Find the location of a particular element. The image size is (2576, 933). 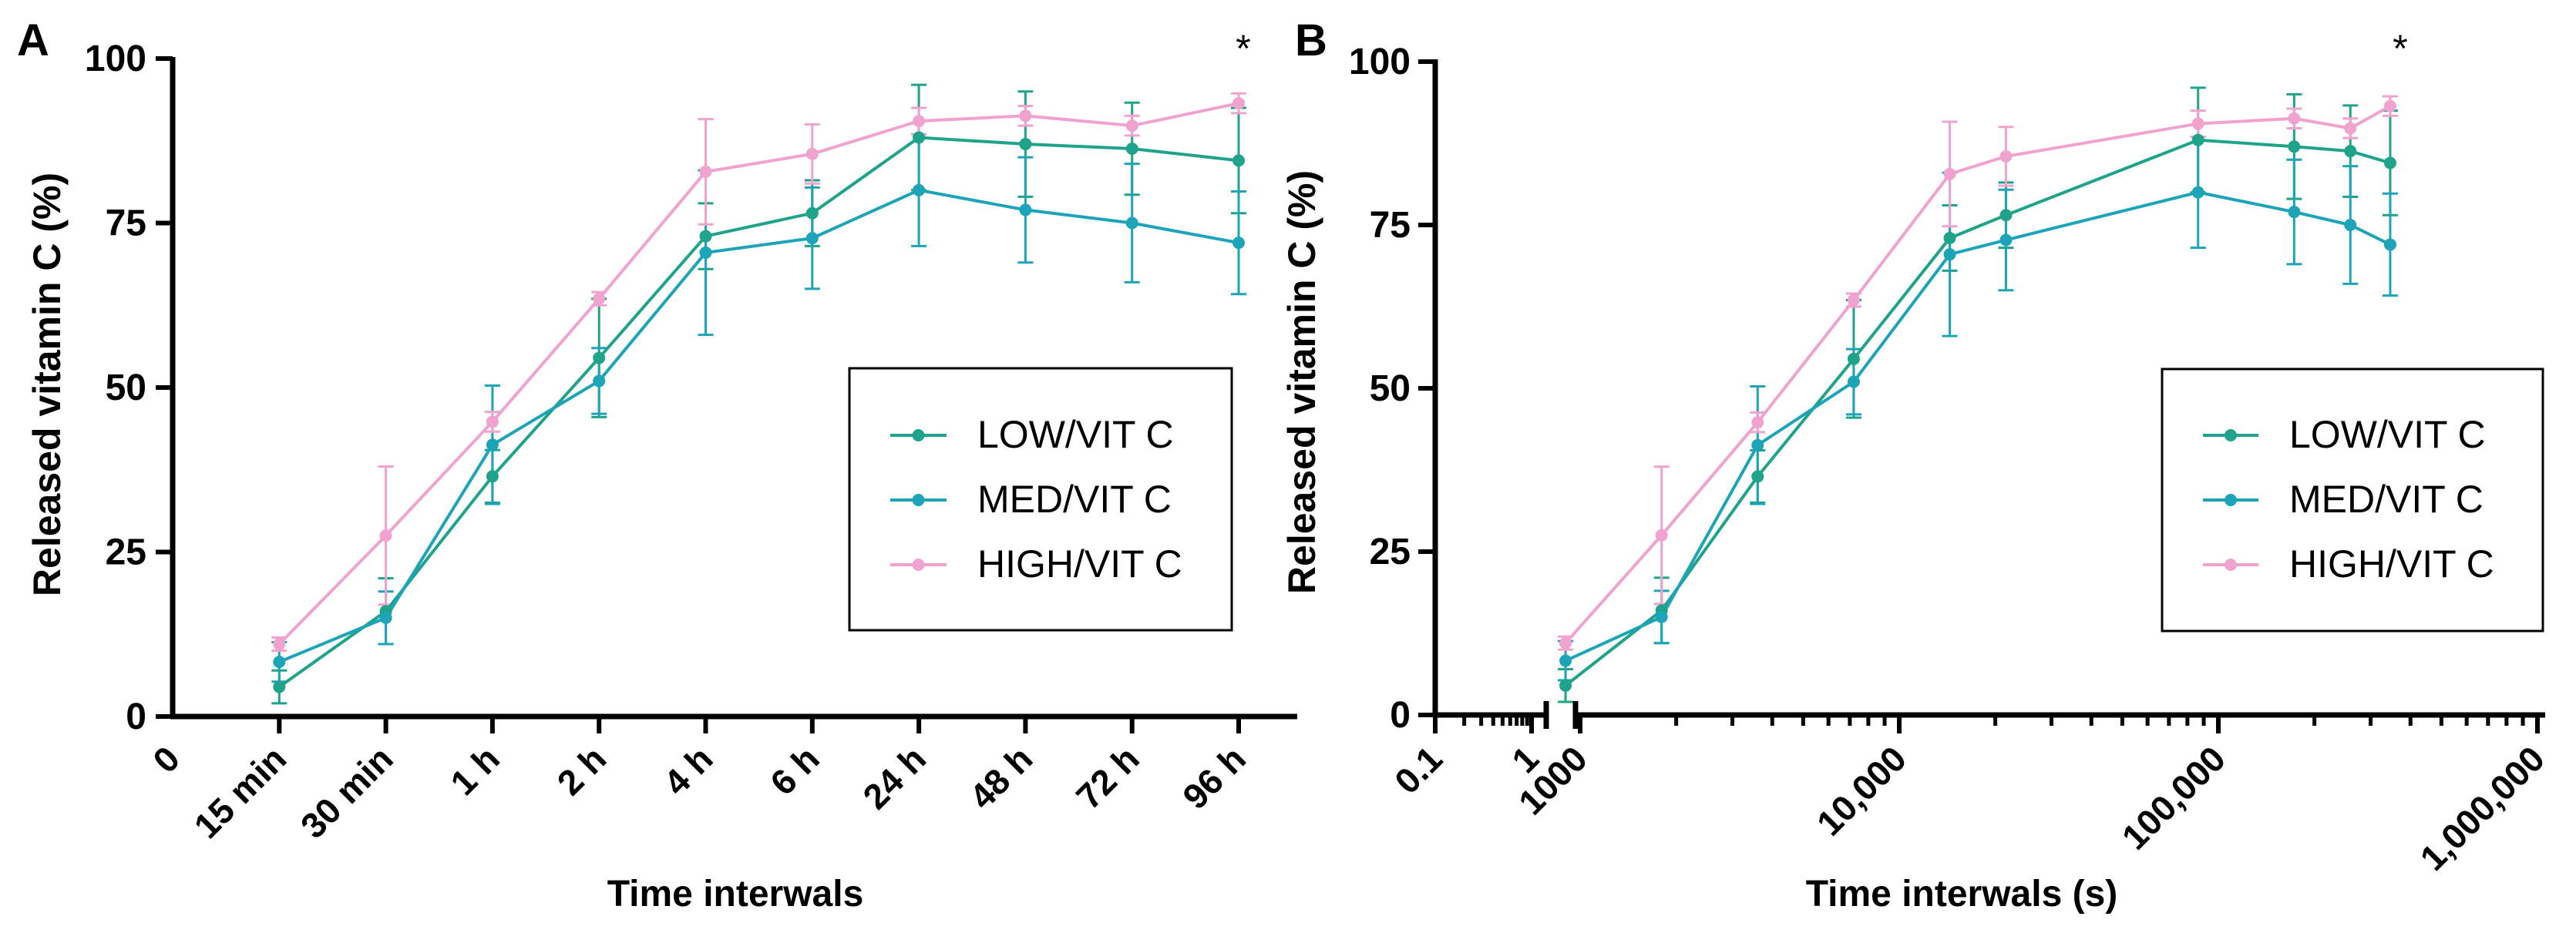

panel-b-annotation: * is located at coordinates (2400, 49).